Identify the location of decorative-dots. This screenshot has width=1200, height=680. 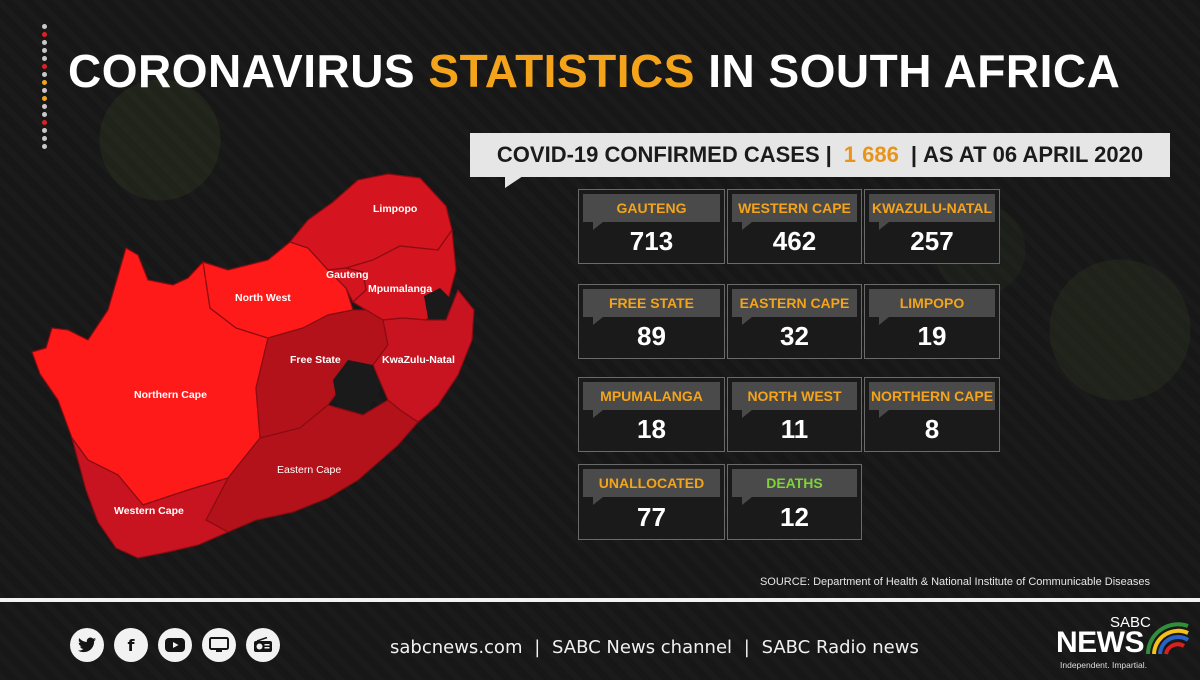
(44, 88).